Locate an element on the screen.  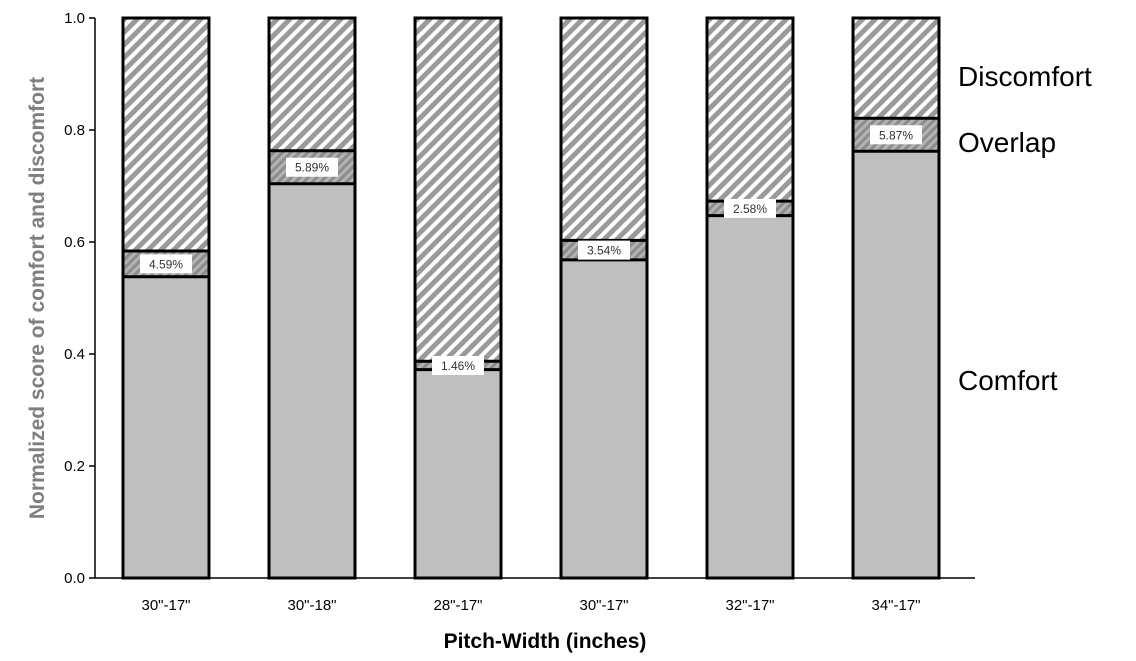
overlap-data-label: 2.58% is located at coordinates (750, 209).